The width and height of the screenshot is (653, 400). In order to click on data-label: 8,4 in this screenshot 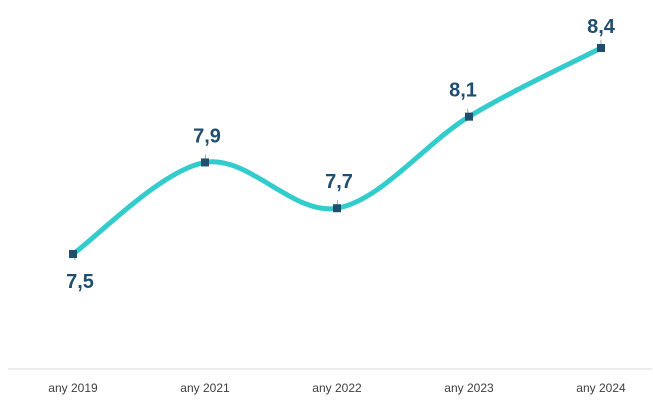, I will do `click(601, 27)`.